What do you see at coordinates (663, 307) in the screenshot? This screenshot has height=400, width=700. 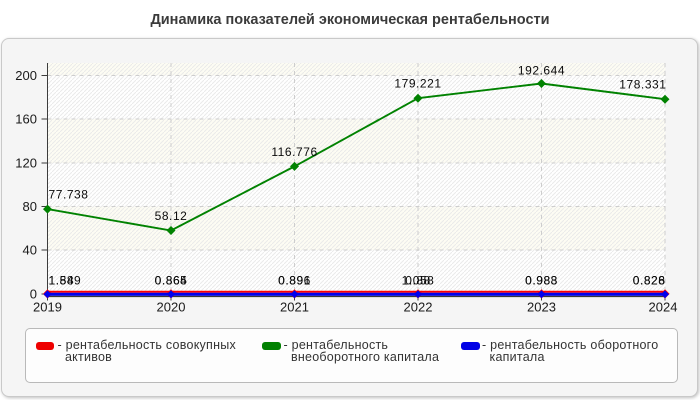 I see `svg-text: 2024` at bounding box center [663, 307].